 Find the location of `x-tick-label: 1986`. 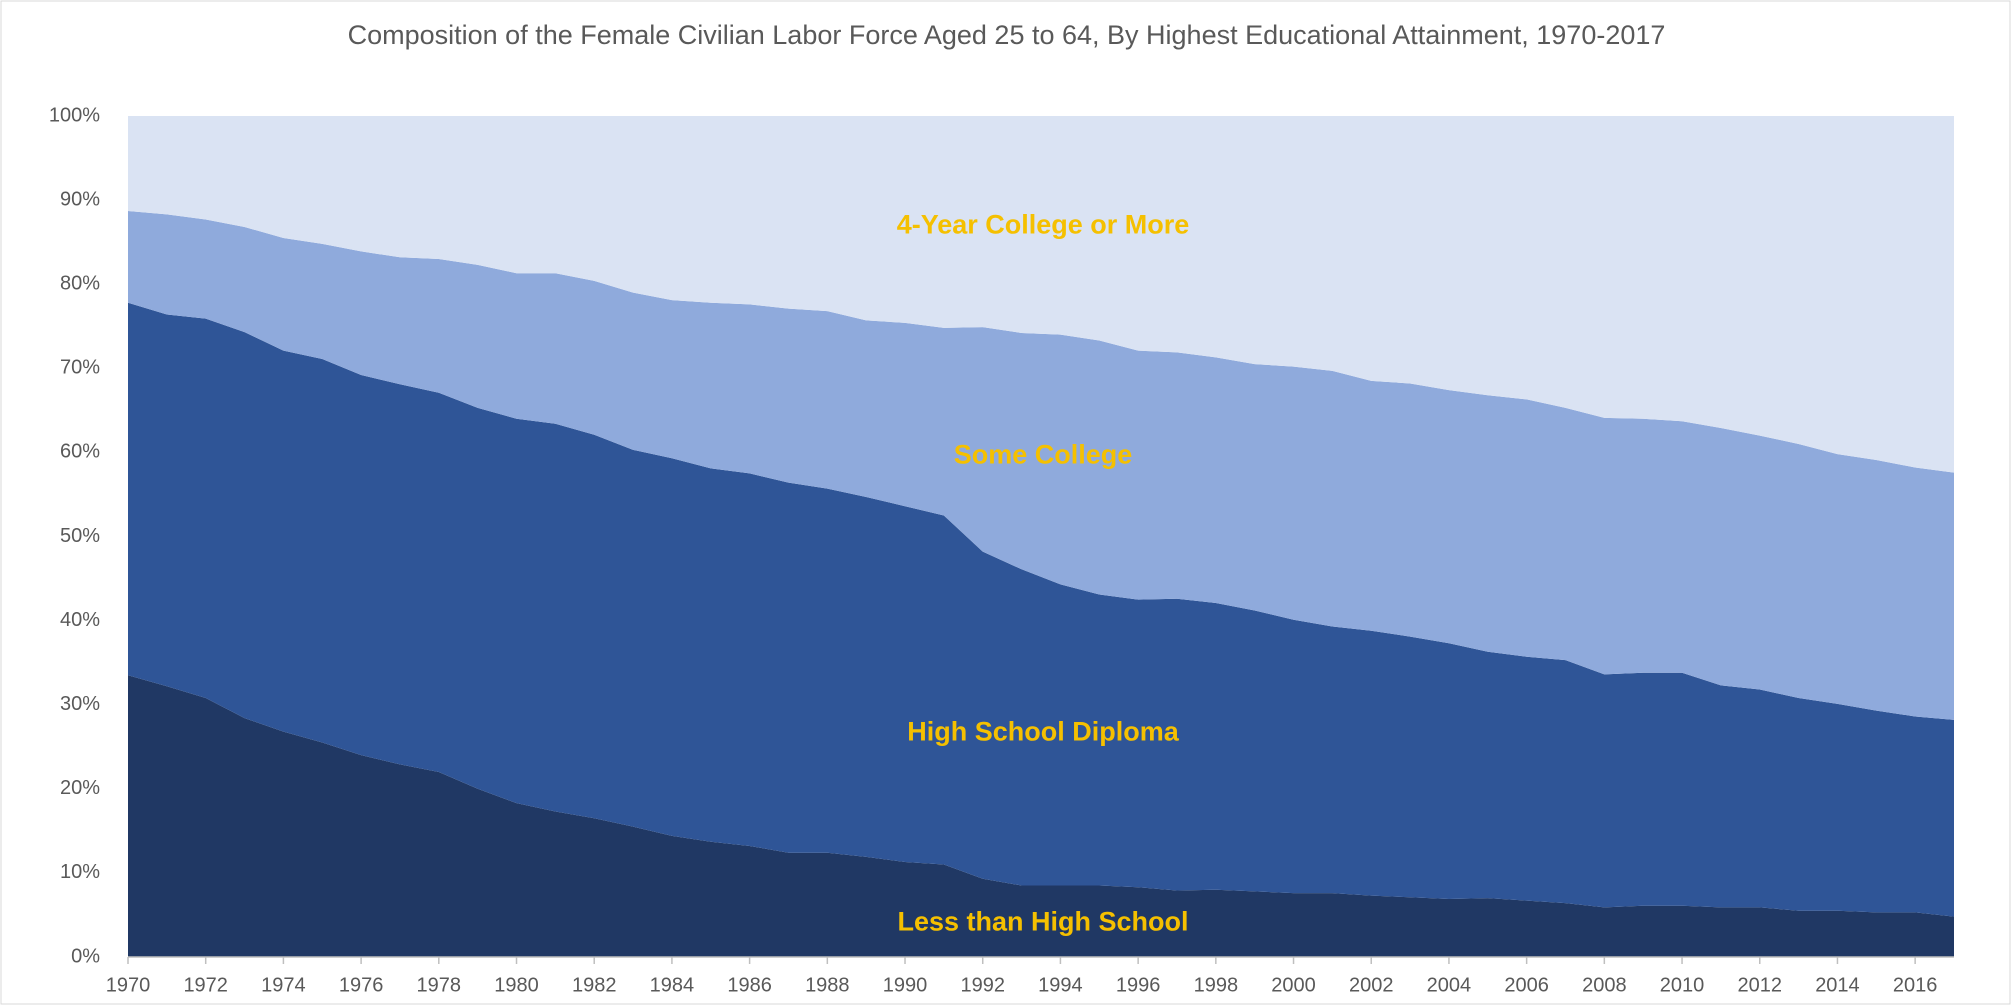

x-tick-label: 1986 is located at coordinates (749, 985).